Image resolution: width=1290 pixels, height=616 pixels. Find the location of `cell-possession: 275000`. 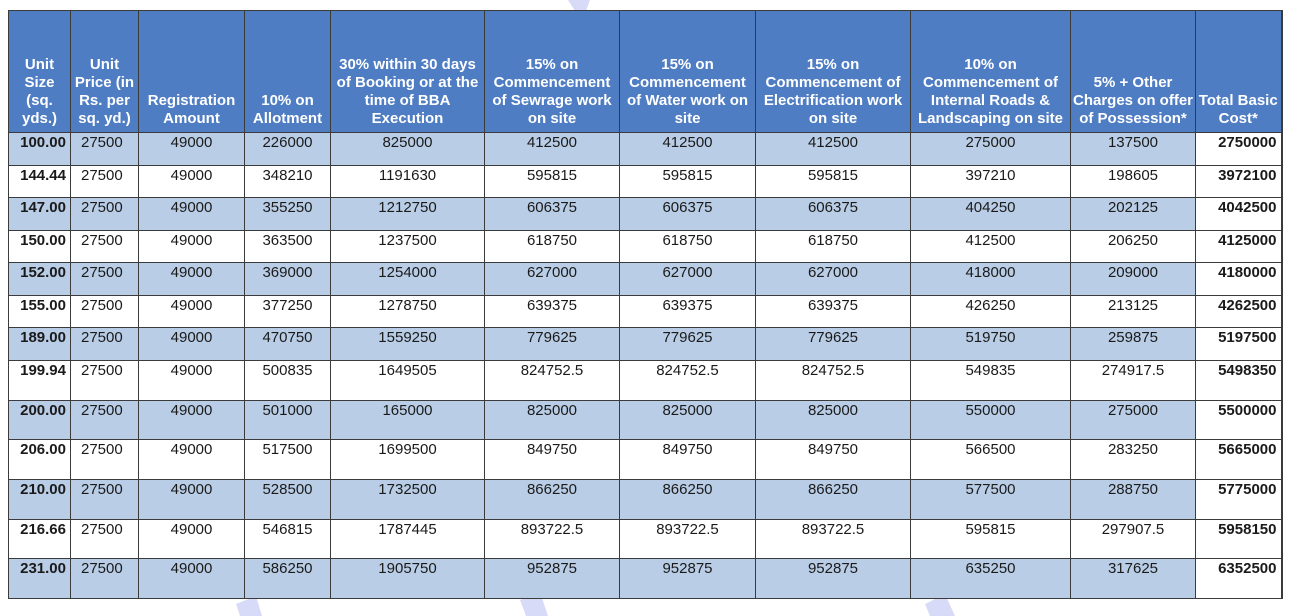

cell-possession: 275000 is located at coordinates (1133, 420).